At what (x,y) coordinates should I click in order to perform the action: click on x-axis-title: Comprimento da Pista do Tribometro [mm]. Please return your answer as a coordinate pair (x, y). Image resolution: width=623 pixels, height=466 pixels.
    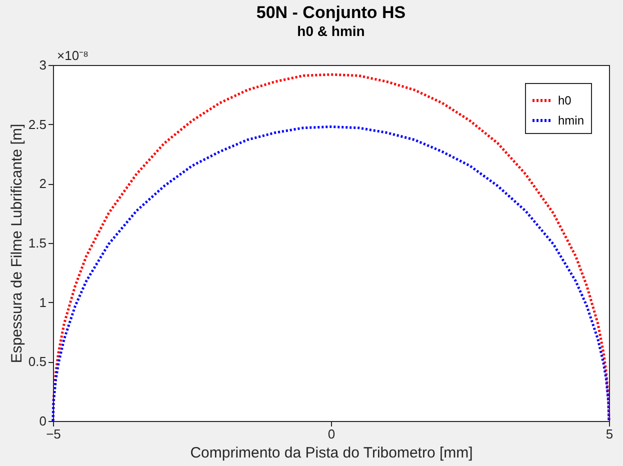
    Looking at the image, I should click on (331, 453).